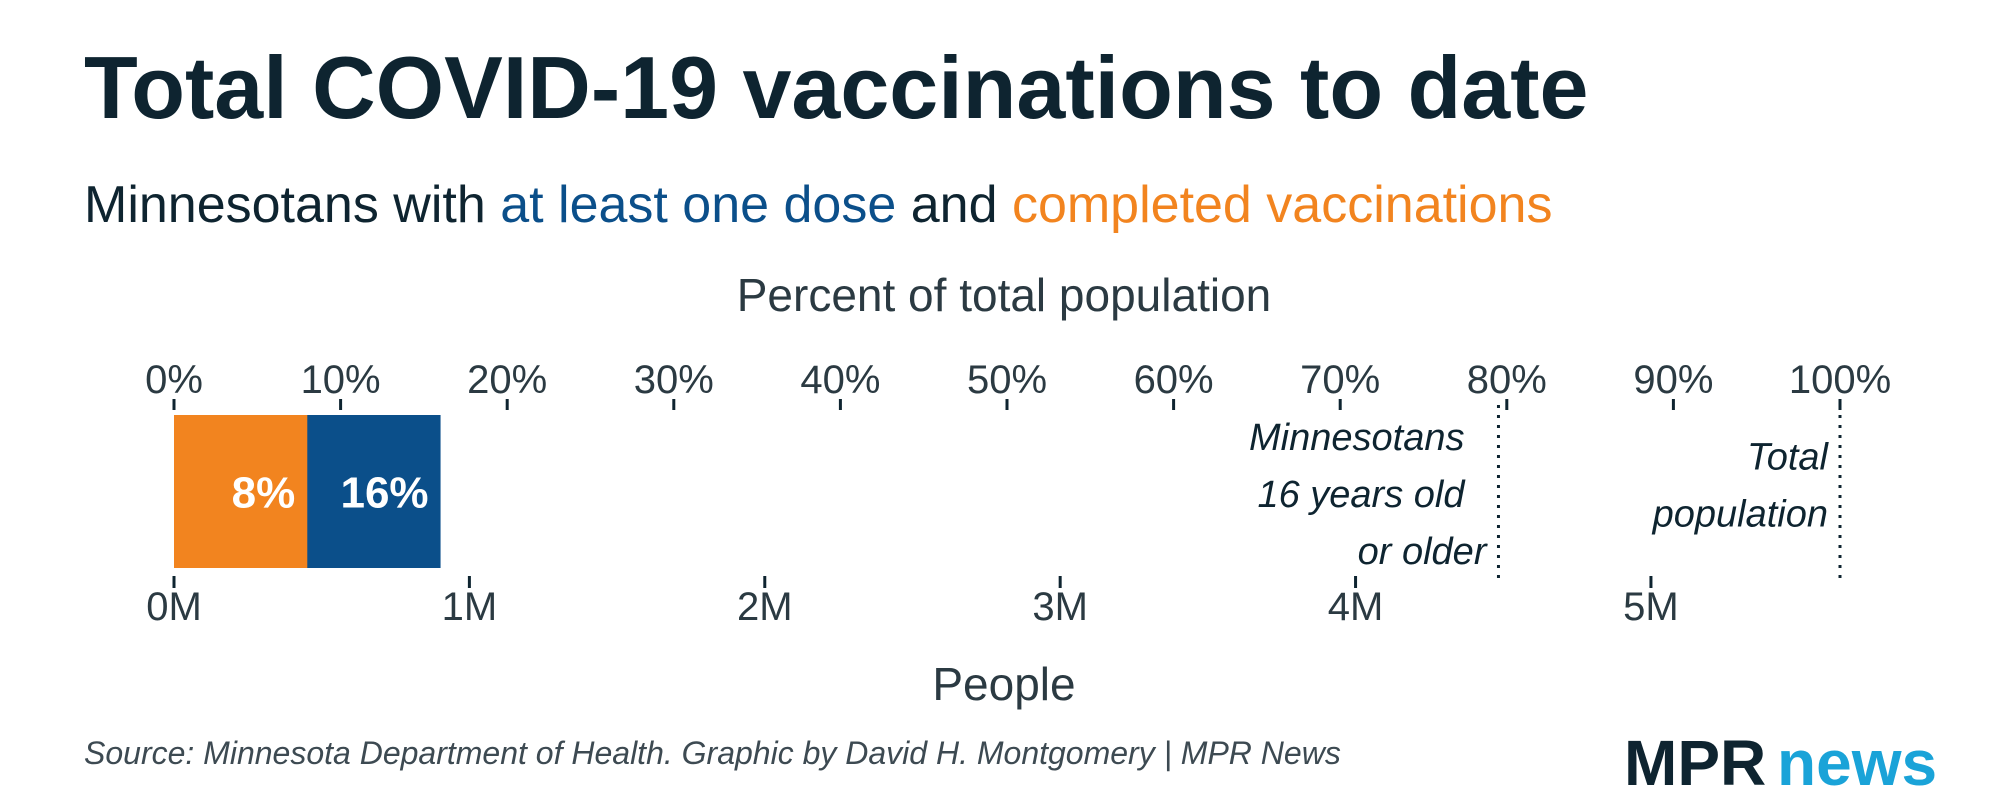 This screenshot has height=800, width=2000. I want to click on top-tick-label: 100%, so click(1840, 380).